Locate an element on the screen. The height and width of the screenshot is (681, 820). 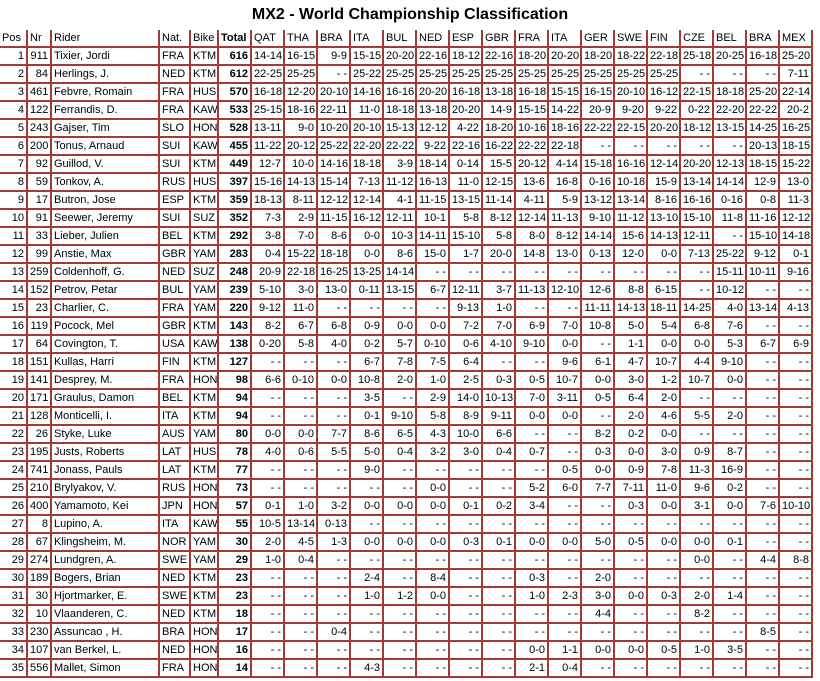
result-cell: 15-10 is located at coordinates (466, 236).